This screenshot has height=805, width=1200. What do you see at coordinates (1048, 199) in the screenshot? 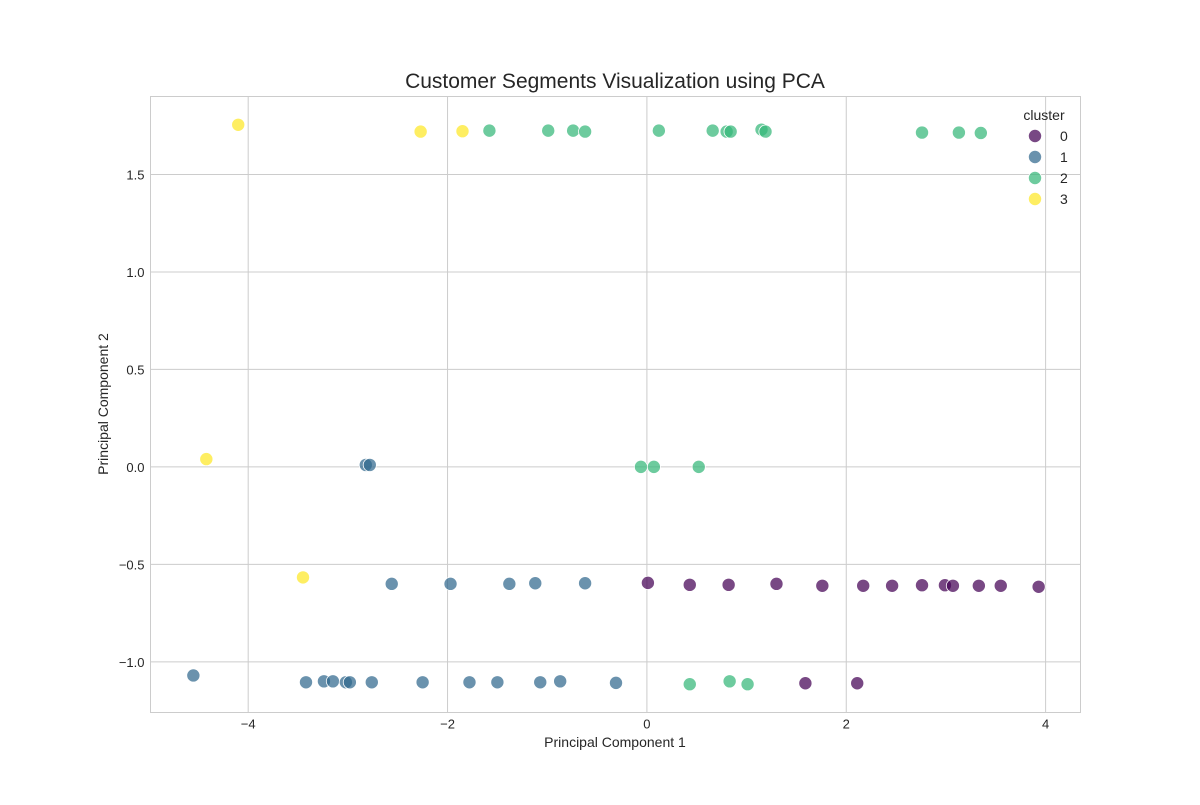
I see `legend-item-3: 3` at bounding box center [1048, 199].